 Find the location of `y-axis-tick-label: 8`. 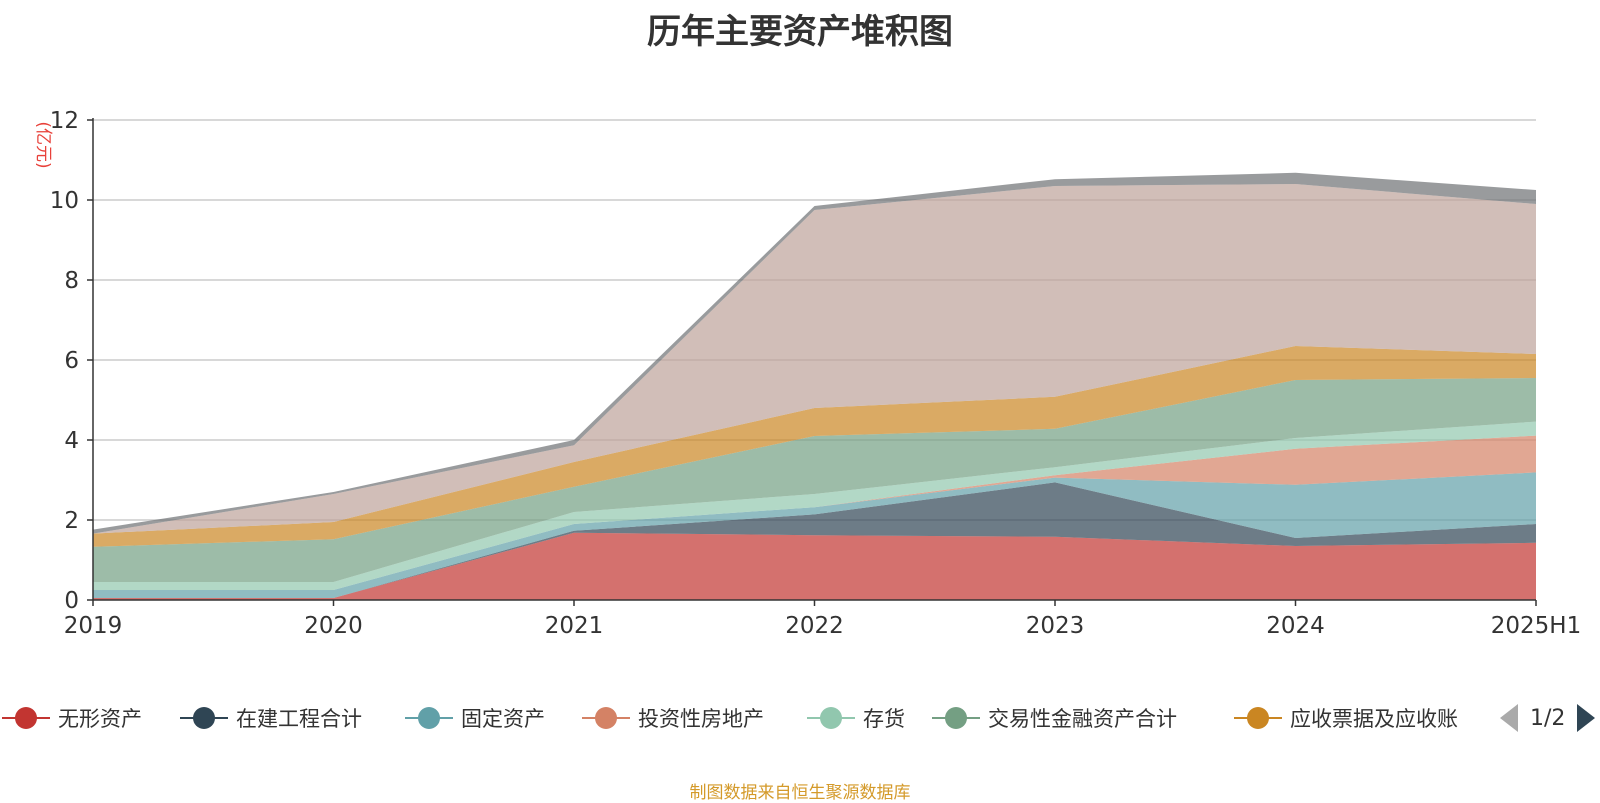

y-axis-tick-label: 8 is located at coordinates (71, 281).